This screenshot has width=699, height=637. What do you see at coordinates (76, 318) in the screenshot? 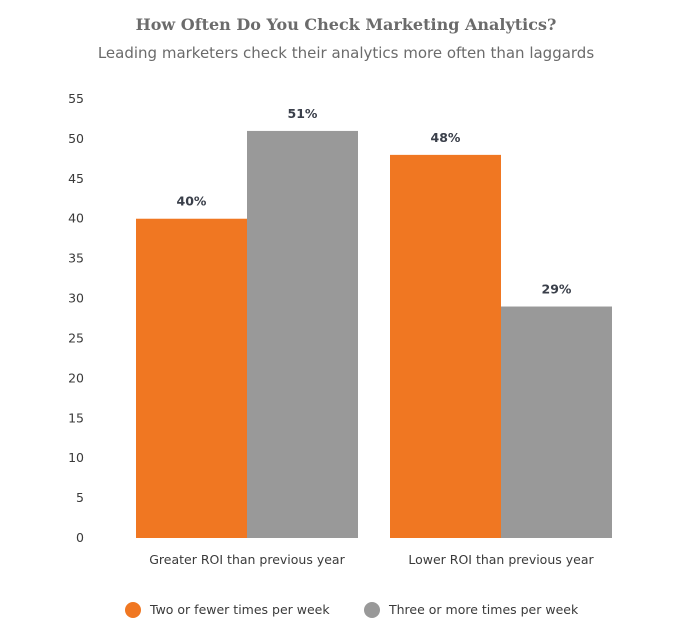
I see `y-axis: 0 5 10 15 20 25 30 35 40 45 50 55` at bounding box center [76, 318].